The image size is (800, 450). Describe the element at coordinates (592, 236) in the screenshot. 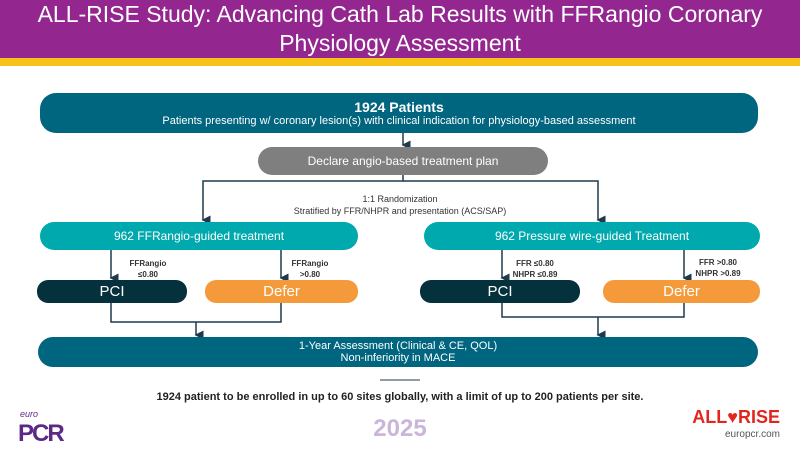

I see `right-arm-box: 962 Pressure wire-guided Treatment` at that location.